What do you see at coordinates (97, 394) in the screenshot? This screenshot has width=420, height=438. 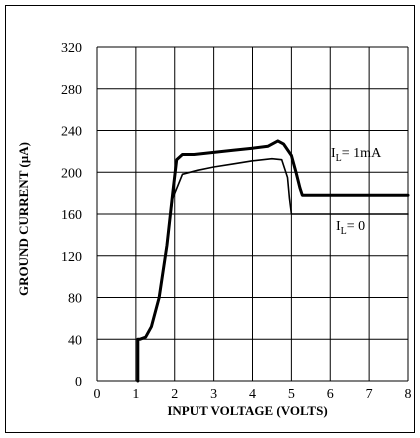 I see `x-tick-label: 0` at bounding box center [97, 394].